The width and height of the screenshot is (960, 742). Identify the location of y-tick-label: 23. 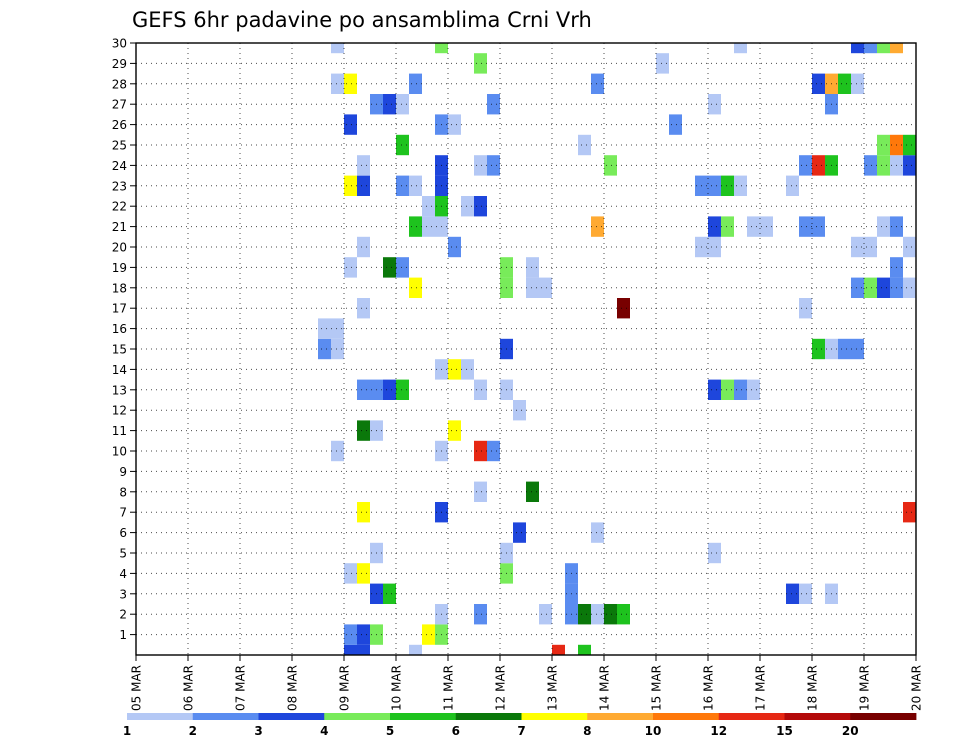
(119, 186).